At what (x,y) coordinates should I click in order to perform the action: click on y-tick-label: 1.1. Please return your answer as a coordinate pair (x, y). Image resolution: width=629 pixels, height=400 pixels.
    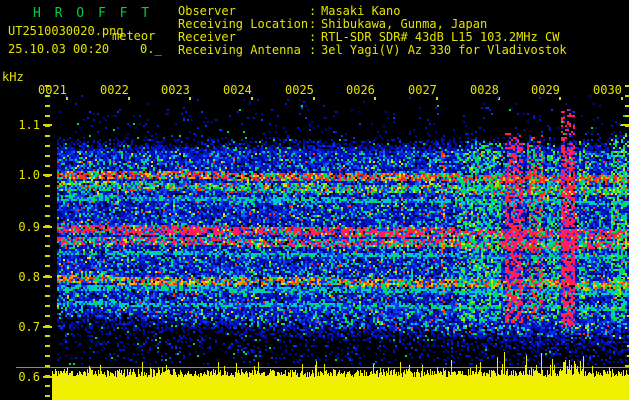
    Looking at the image, I should click on (29, 125).